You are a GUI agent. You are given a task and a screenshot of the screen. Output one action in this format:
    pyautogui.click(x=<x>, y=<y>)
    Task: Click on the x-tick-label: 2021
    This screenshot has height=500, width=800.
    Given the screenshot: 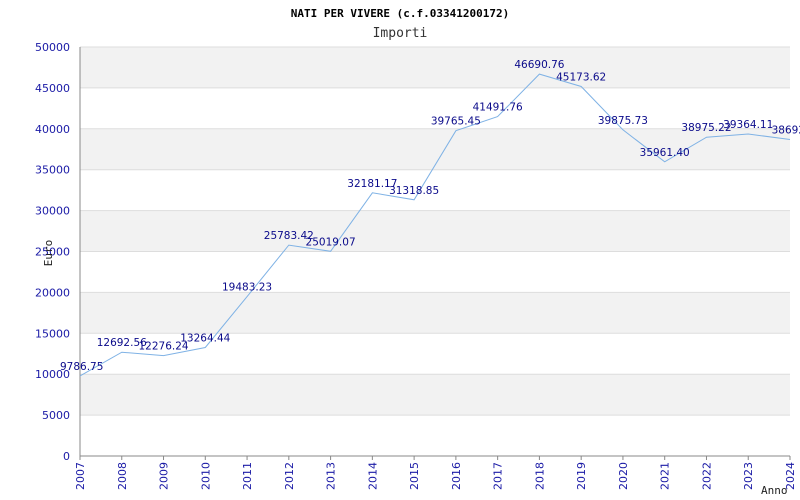 What is the action you would take?
    pyautogui.click(x=665, y=476)
    